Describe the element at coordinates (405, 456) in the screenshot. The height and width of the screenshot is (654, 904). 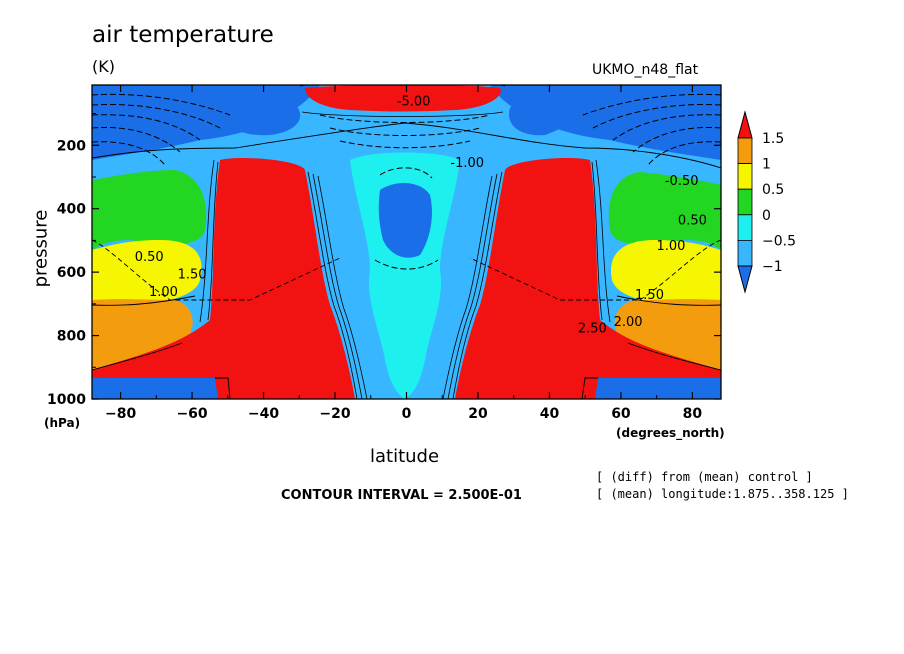
I see `x-axis-title: latitude` at that location.